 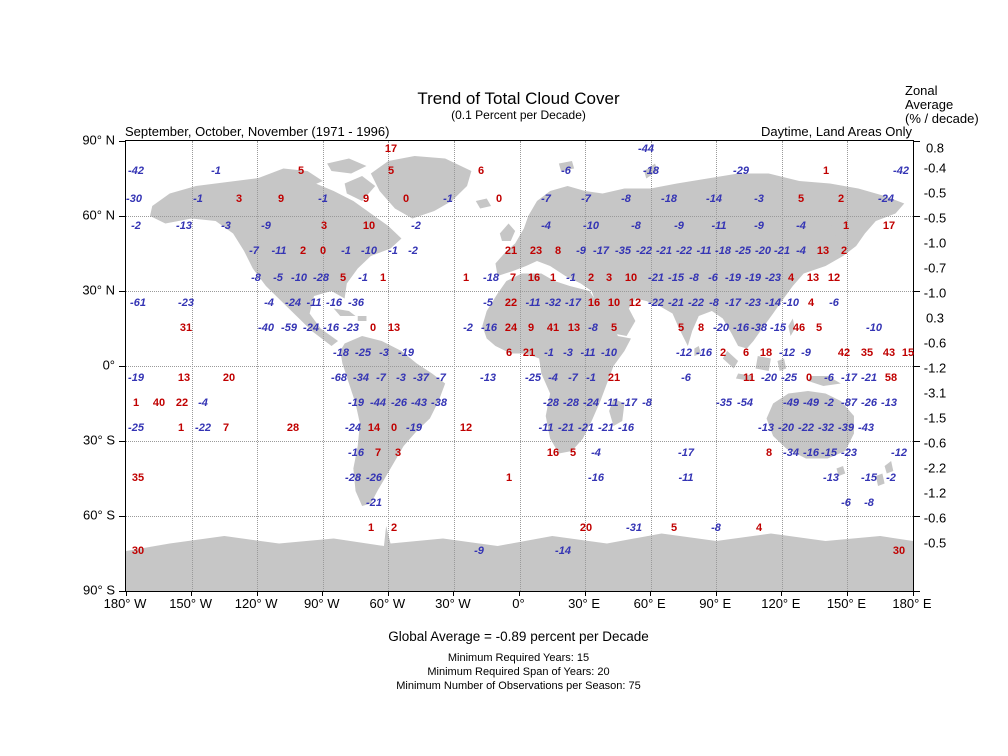 What do you see at coordinates (421, 187) in the screenshot?
I see `landmass-greenland` at bounding box center [421, 187].